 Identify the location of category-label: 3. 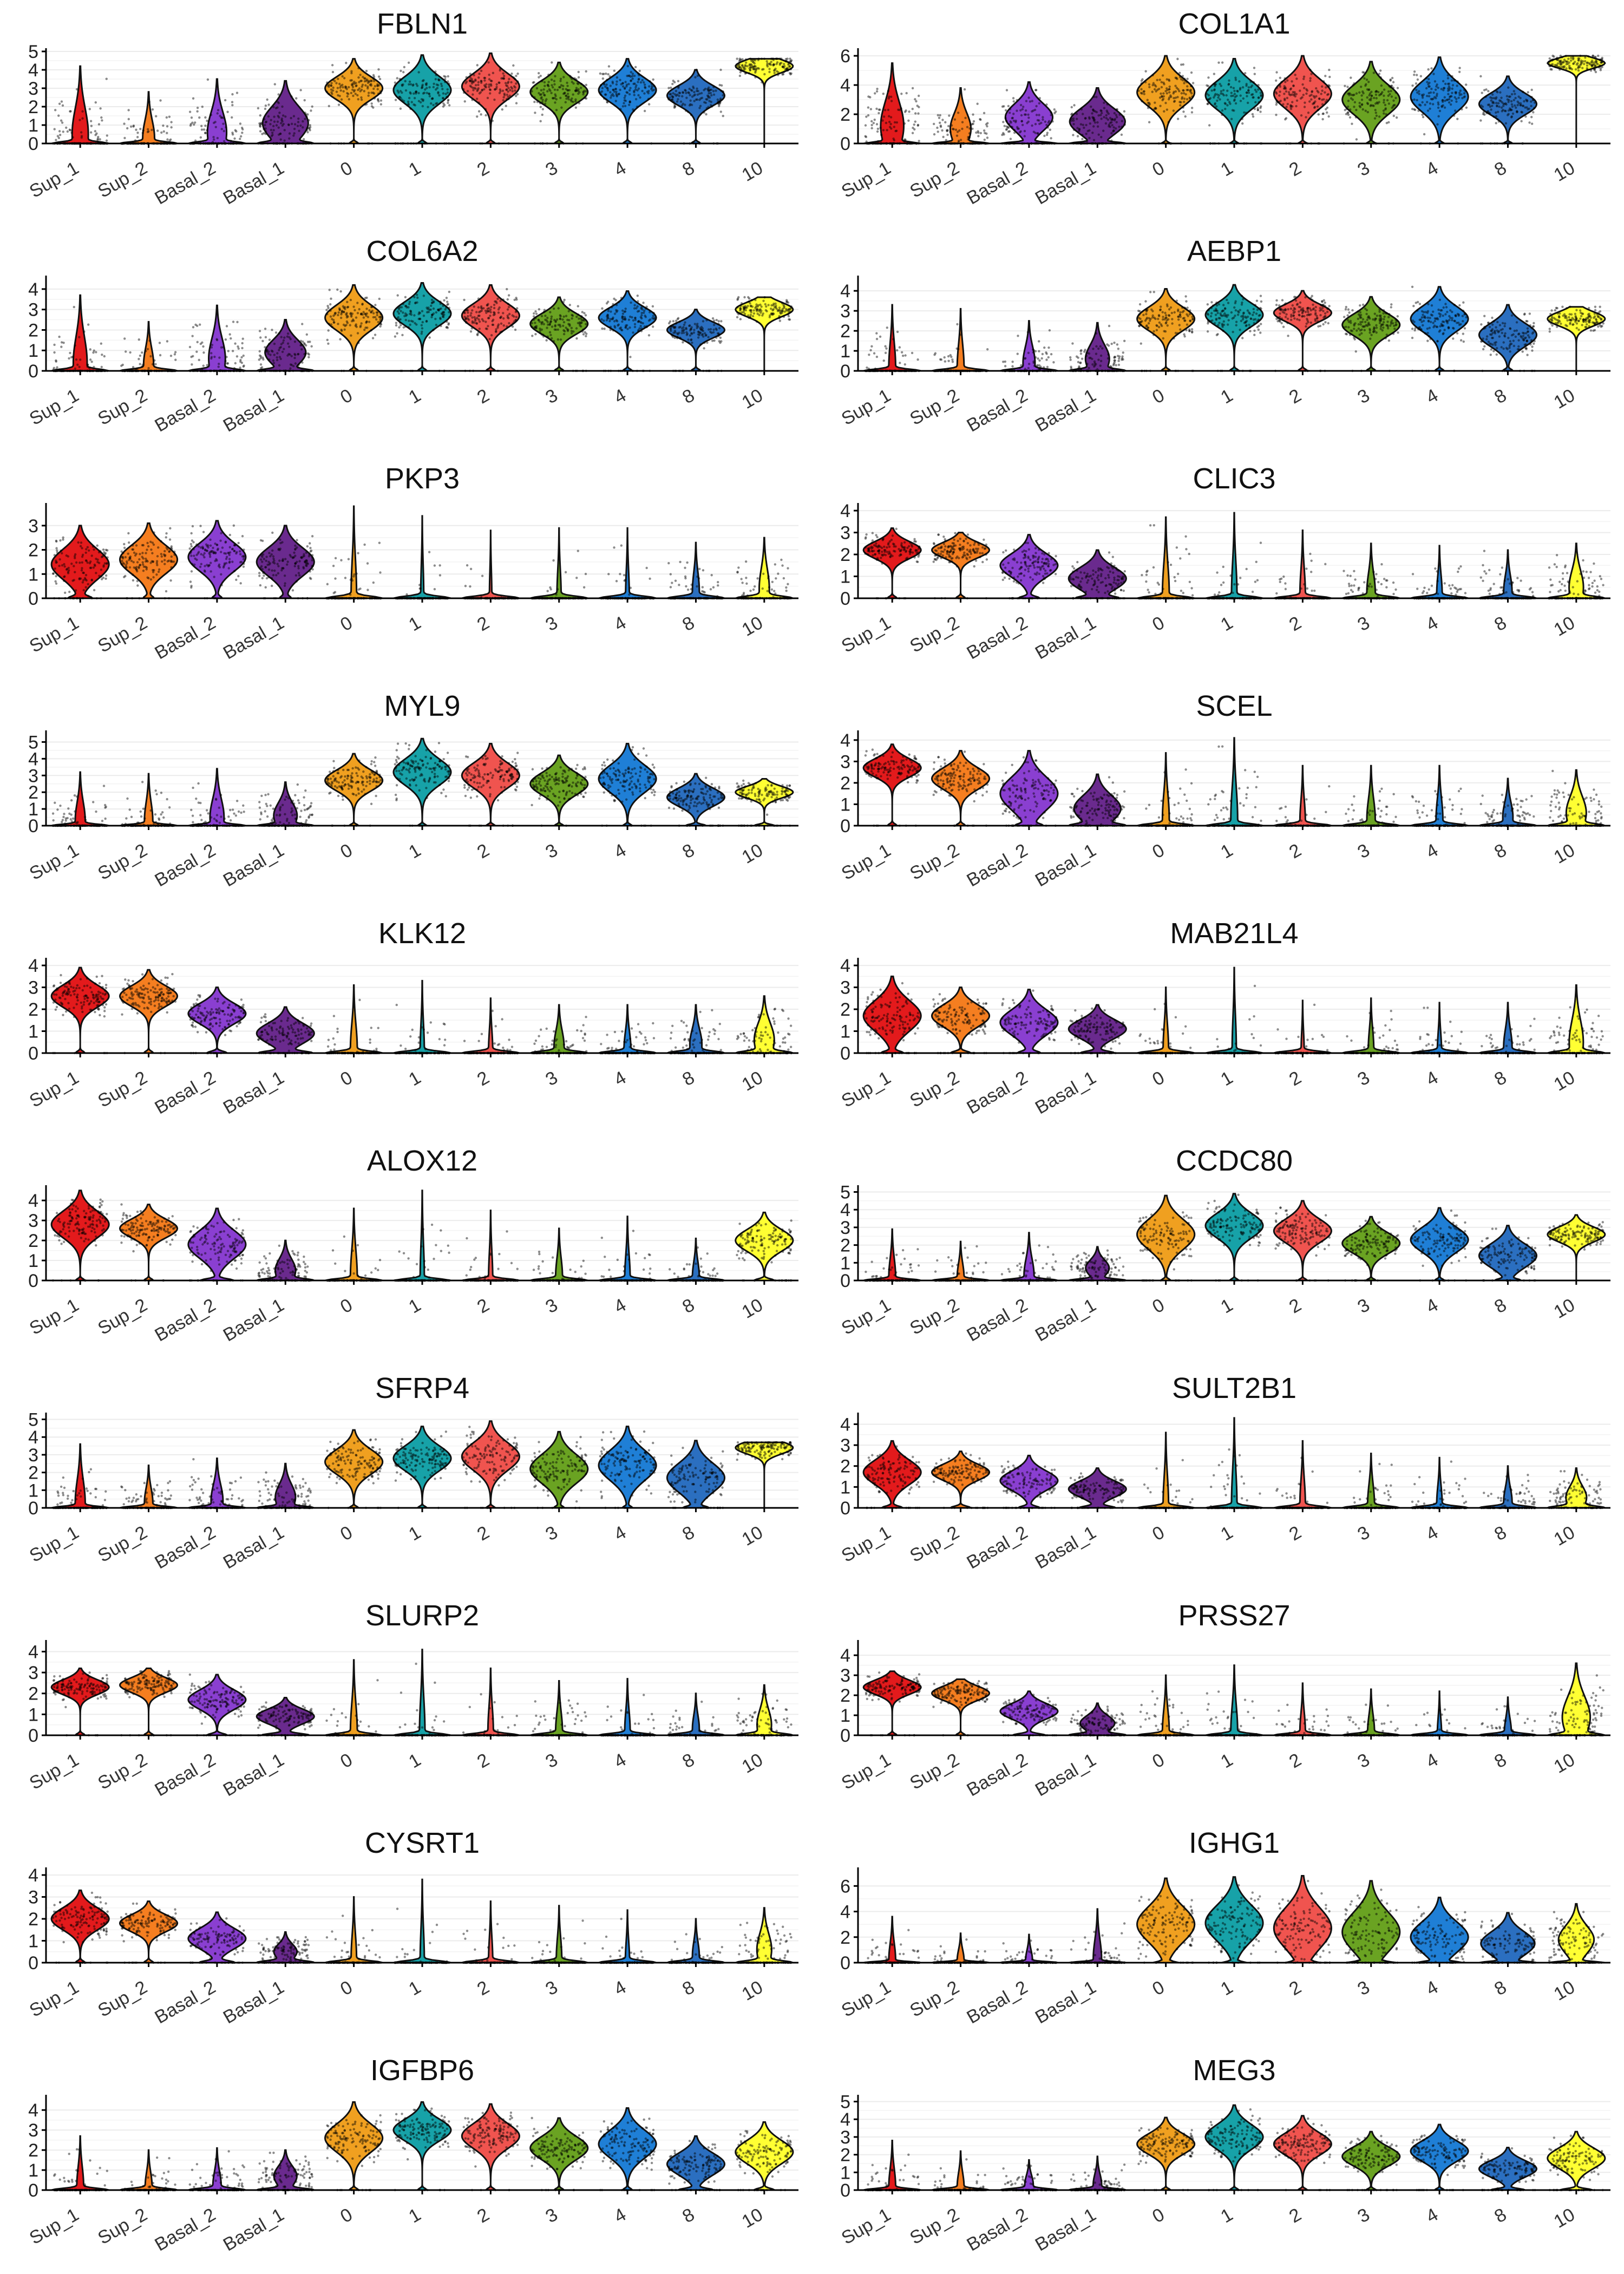
(551, 169).